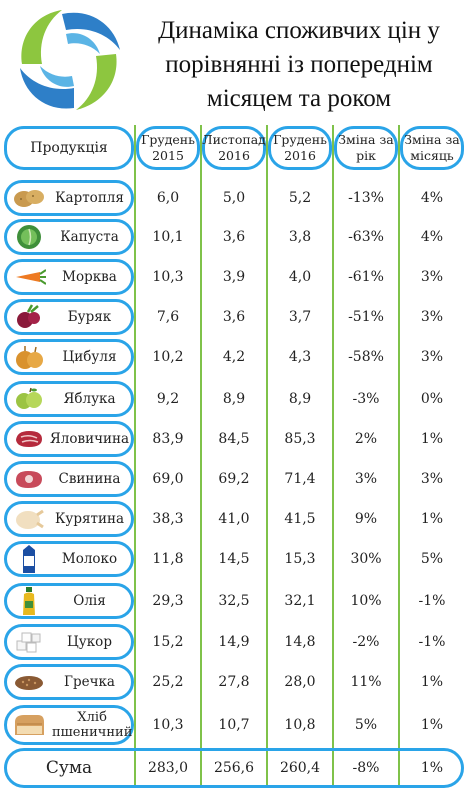 This screenshot has height=800, width=471. I want to click on value-nov2016: 41,0, so click(234, 519).